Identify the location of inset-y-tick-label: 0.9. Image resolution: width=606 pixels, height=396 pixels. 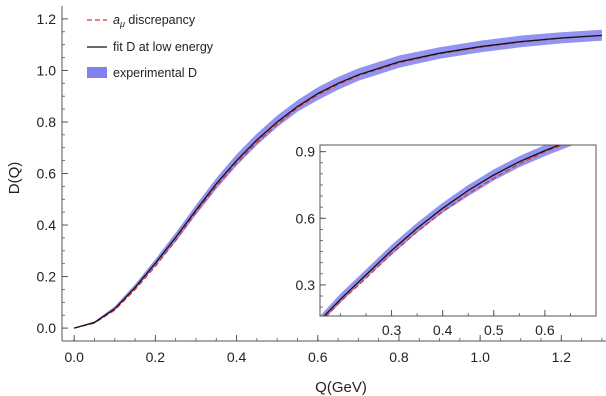
(306, 152).